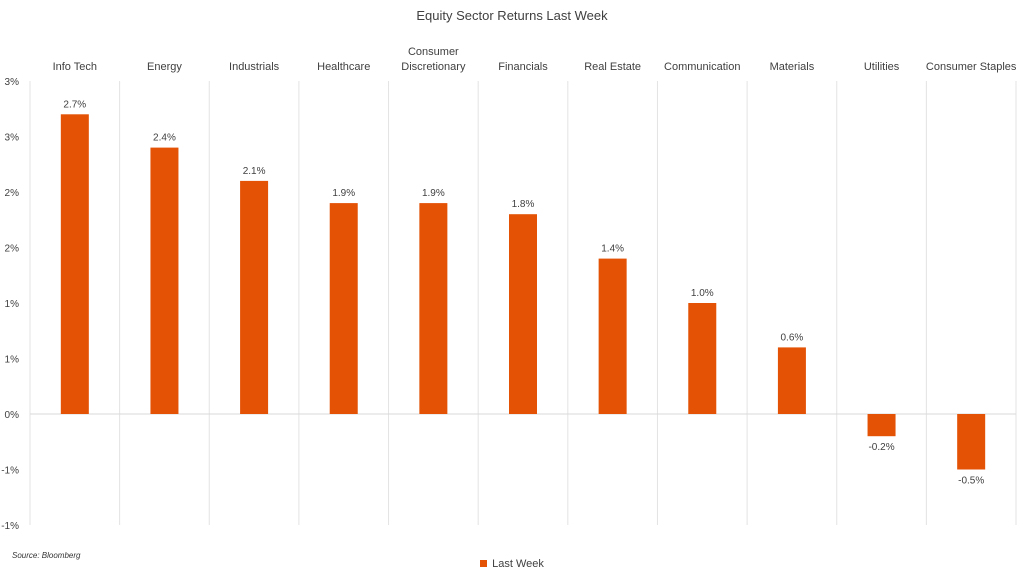  Describe the element at coordinates (518, 564) in the screenshot. I see `legend-label: Last Week` at that location.